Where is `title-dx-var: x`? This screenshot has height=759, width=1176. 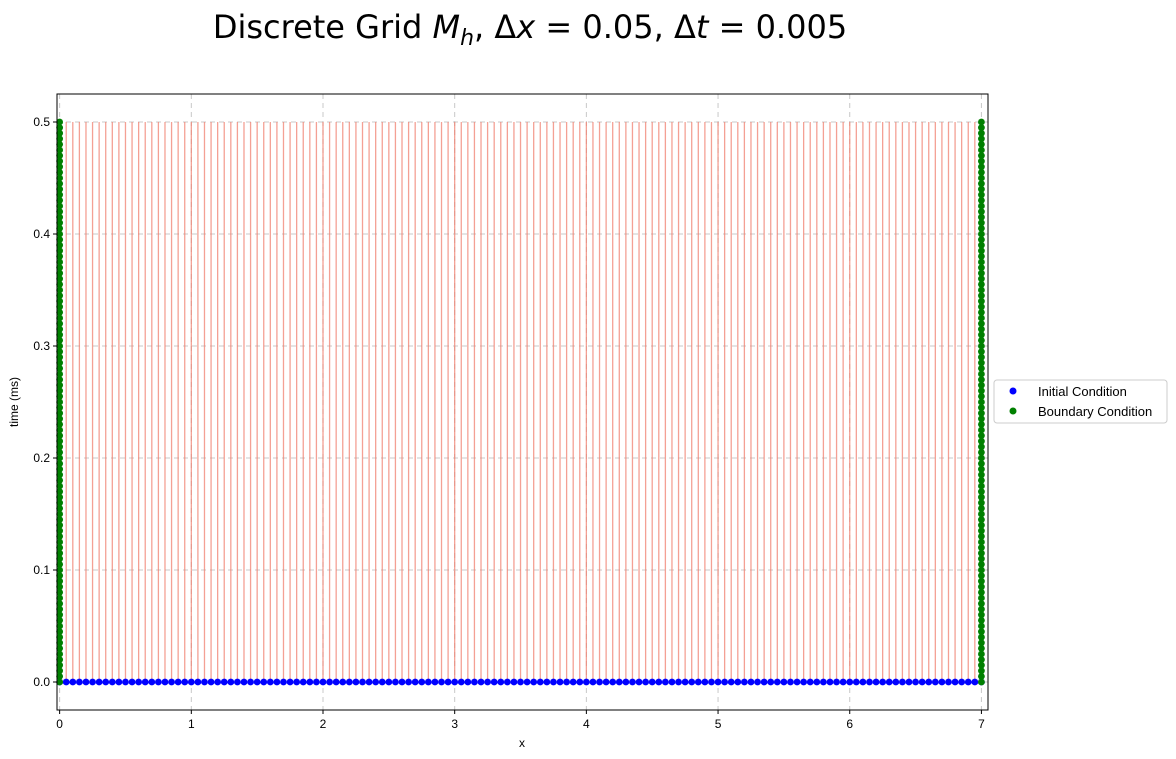
title-dx-var: x is located at coordinates (525, 27).